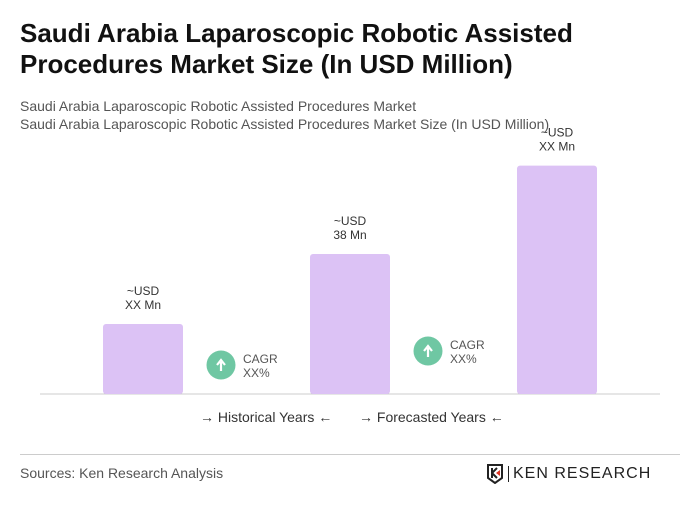 The height and width of the screenshot is (520, 700). What do you see at coordinates (495, 474) in the screenshot?
I see `logo-icon` at bounding box center [495, 474].